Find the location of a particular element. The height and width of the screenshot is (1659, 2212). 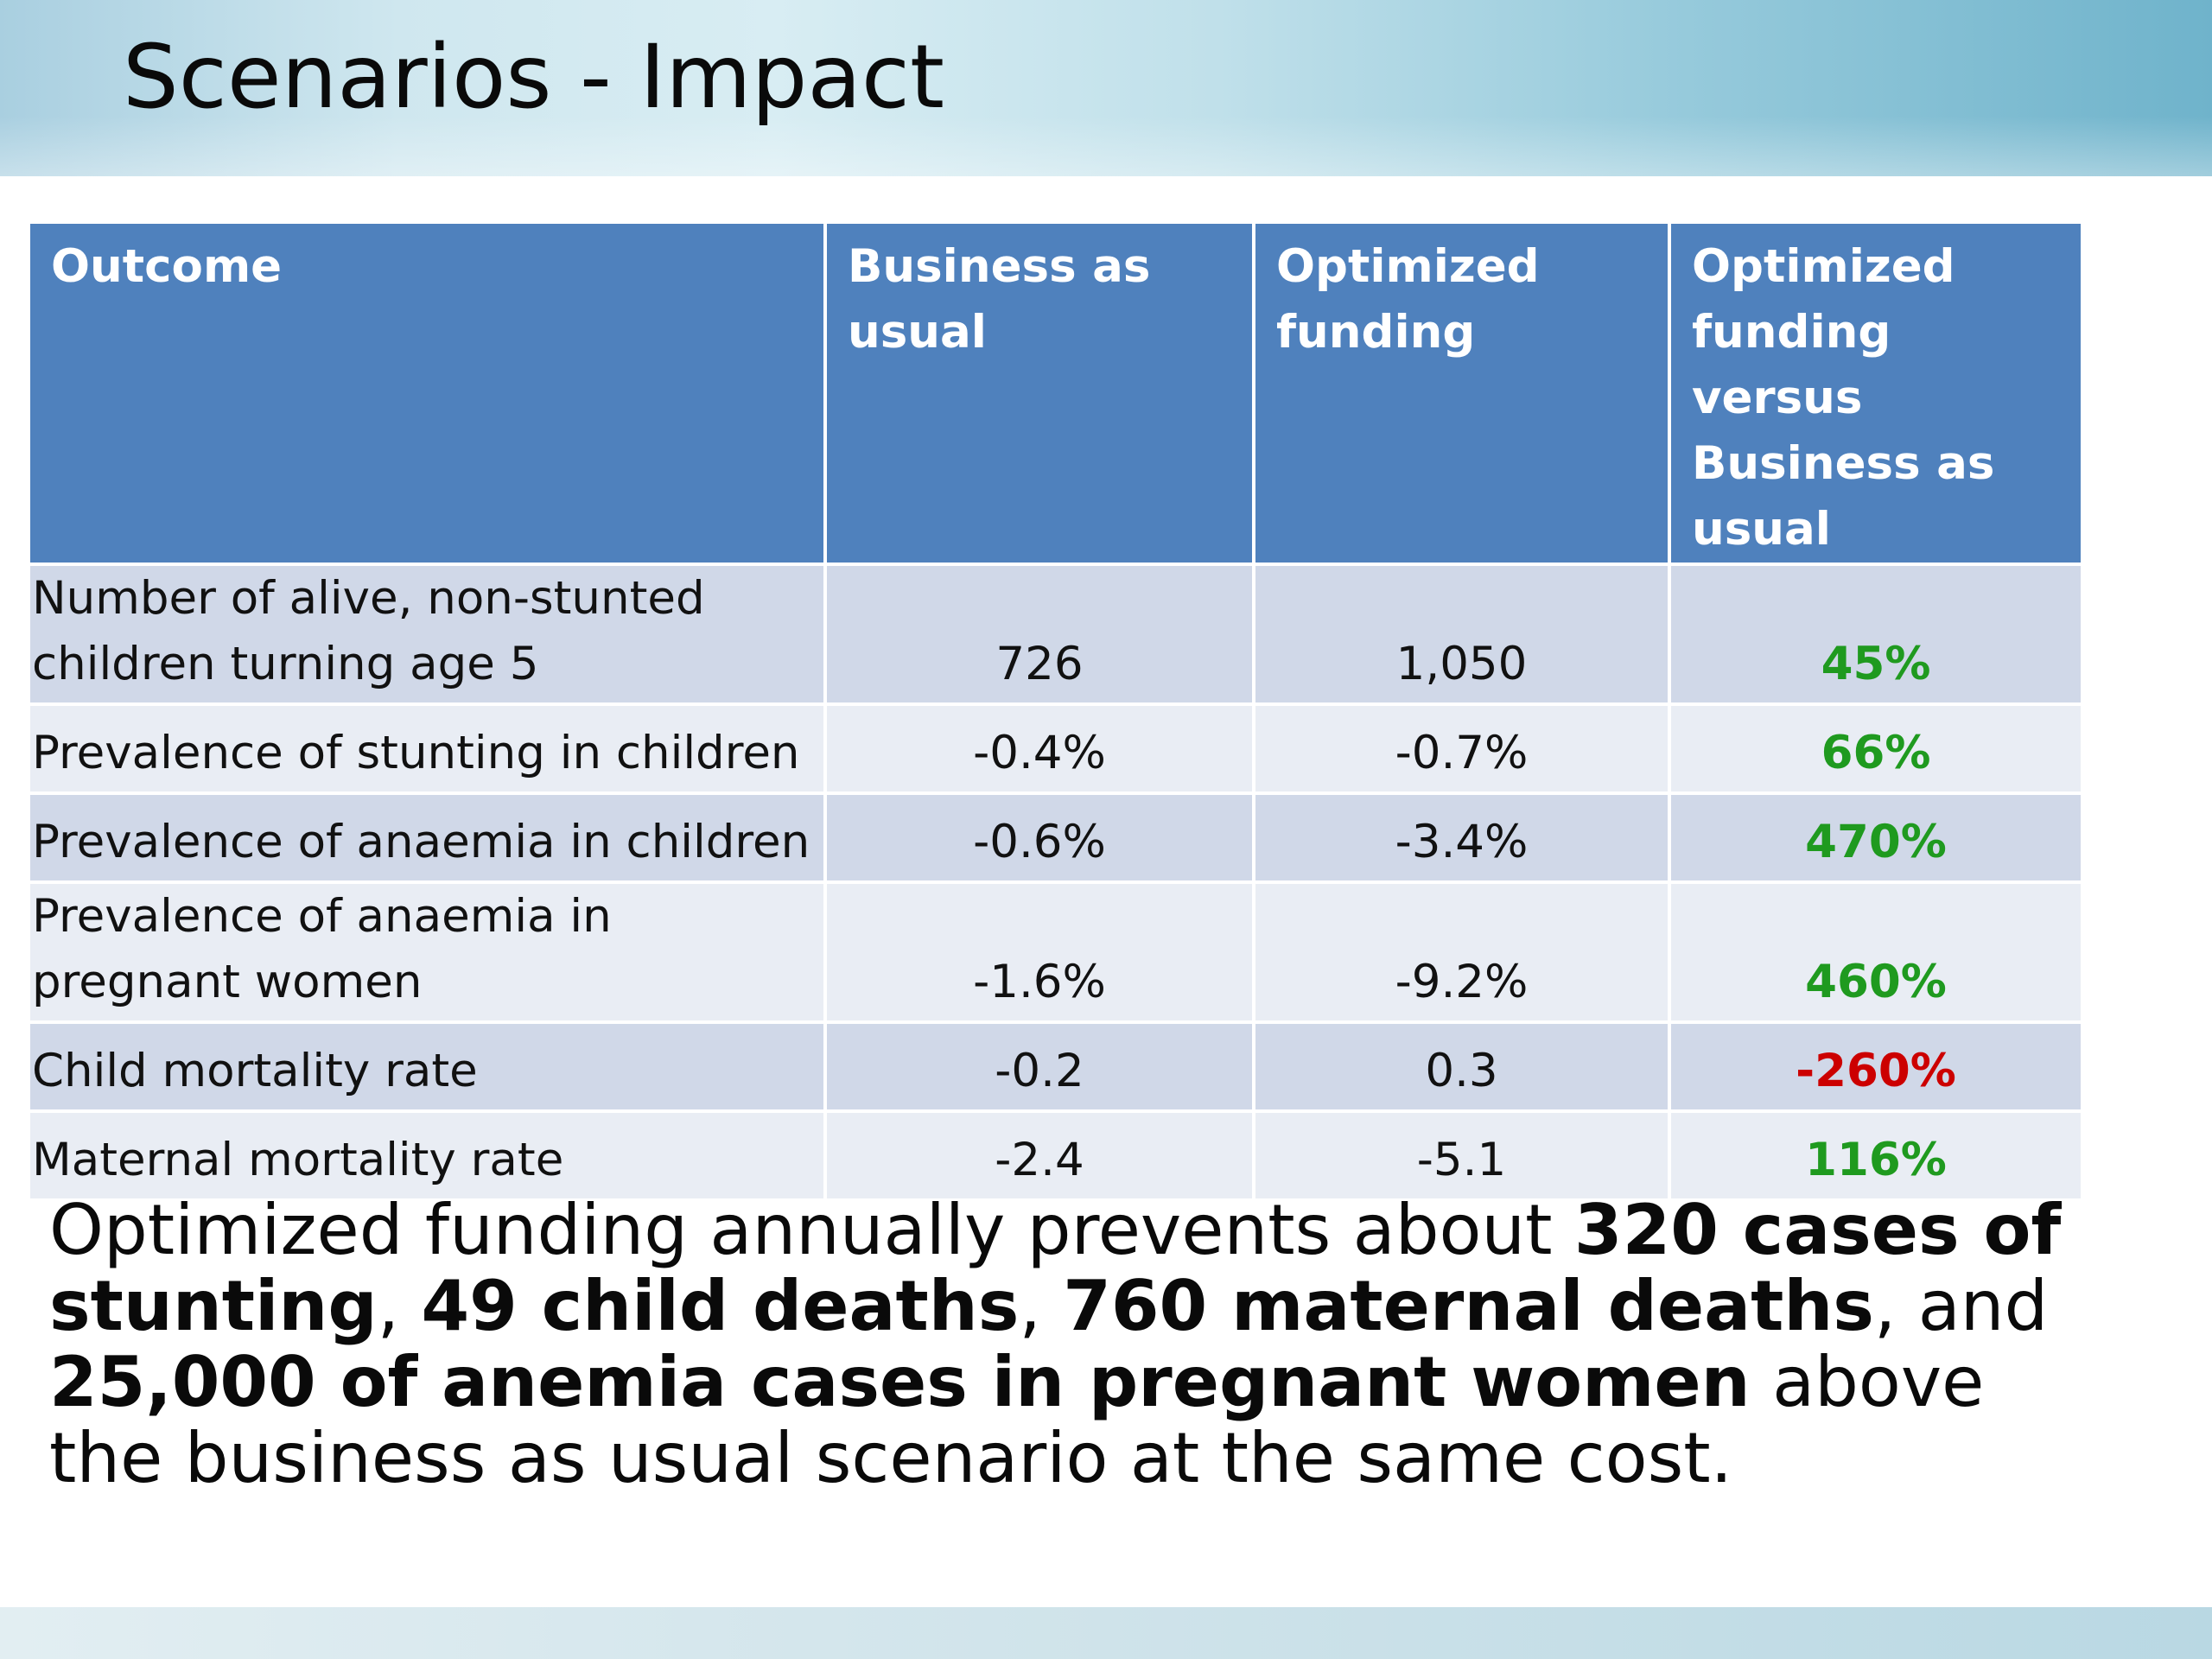

comparison-cell: 66% is located at coordinates (1876, 748).